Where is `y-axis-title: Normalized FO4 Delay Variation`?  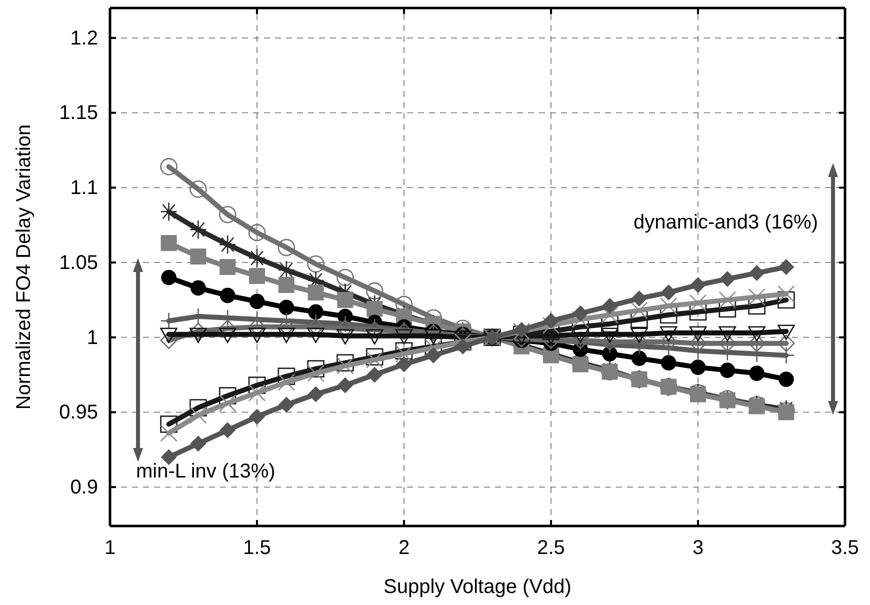 y-axis-title: Normalized FO4 Delay Variation is located at coordinates (24, 267).